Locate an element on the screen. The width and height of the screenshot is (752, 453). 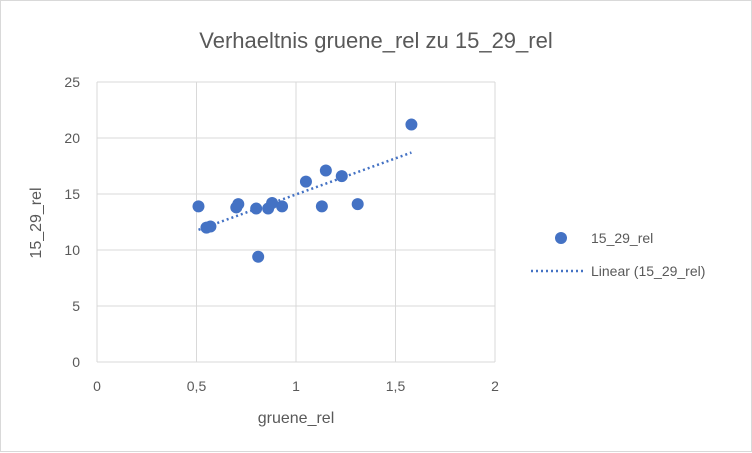
x-tick-label: 0 is located at coordinates (97, 386).